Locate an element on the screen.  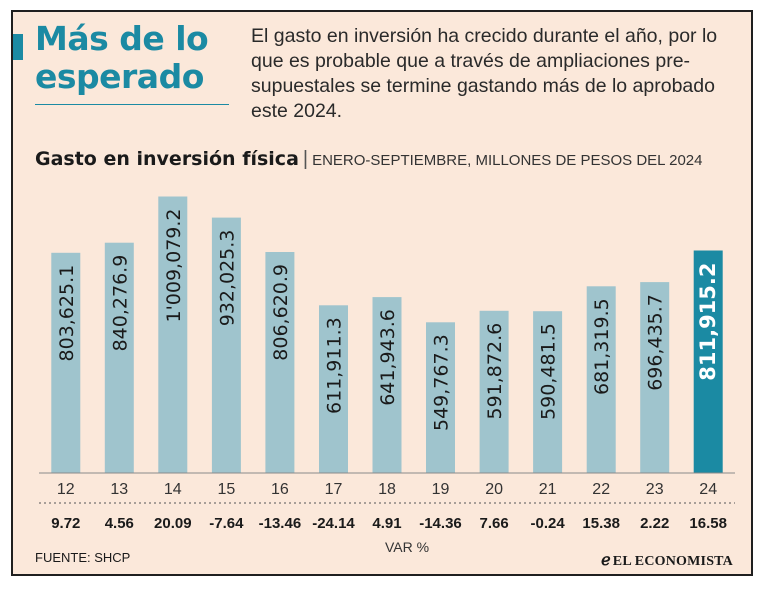
x-tick-label: 21 is located at coordinates (548, 489).